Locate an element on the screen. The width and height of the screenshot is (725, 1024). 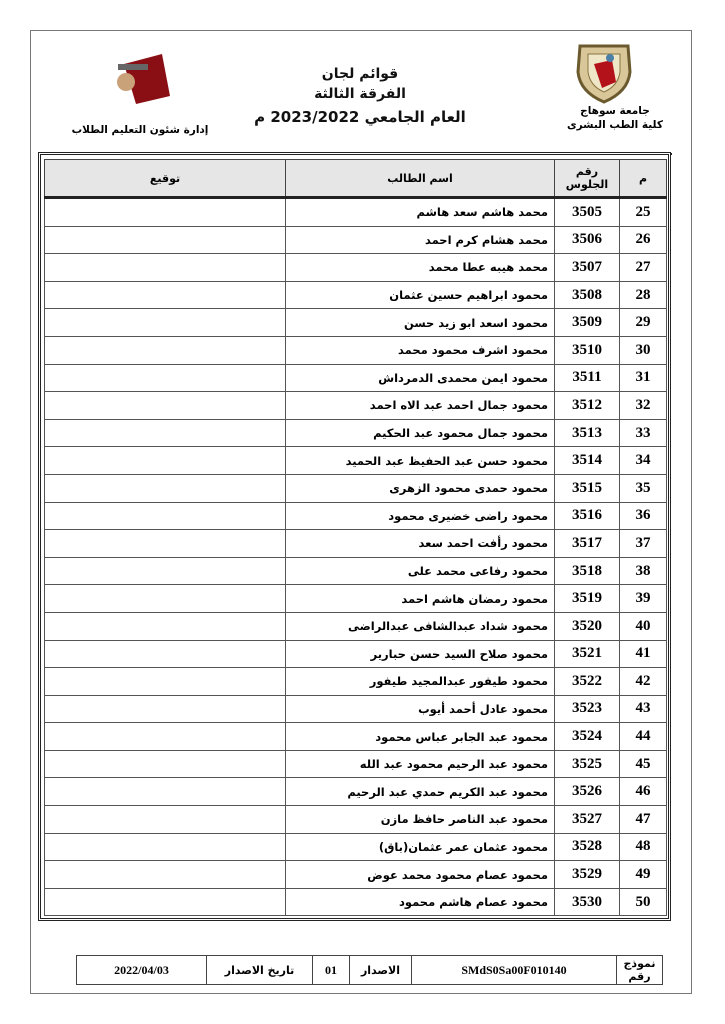
row-index: 49 is located at coordinates (643, 874).